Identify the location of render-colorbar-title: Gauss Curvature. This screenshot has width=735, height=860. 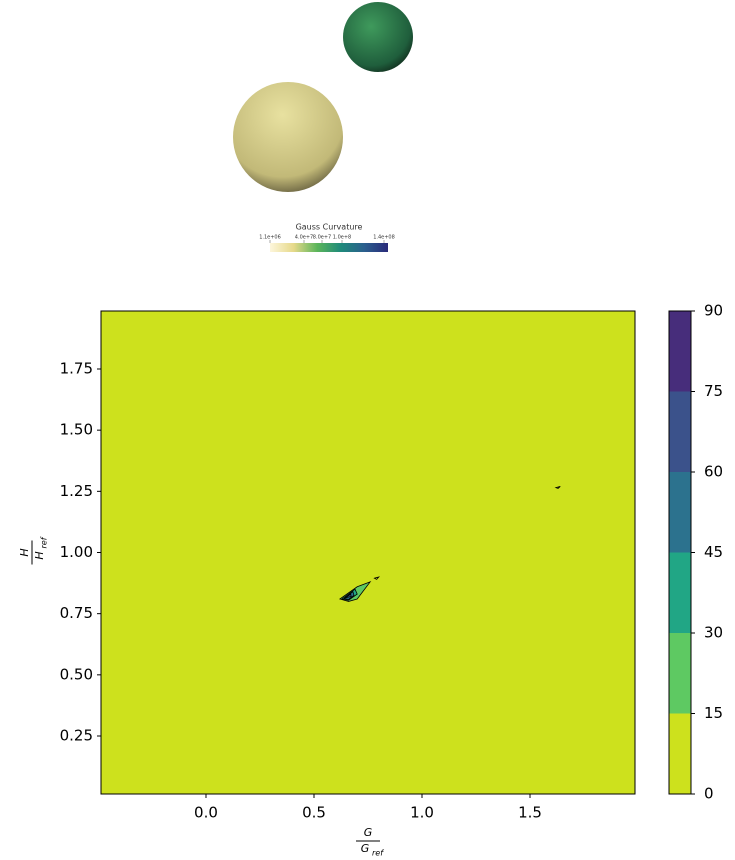
(329, 227).